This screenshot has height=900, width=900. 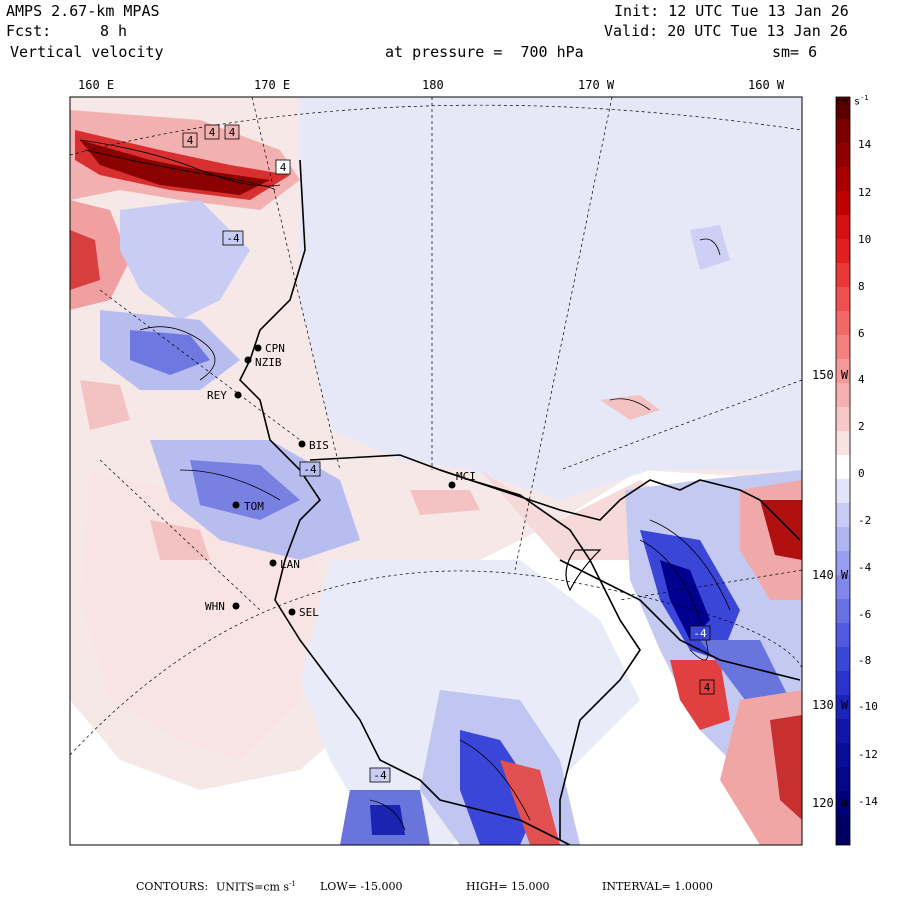 I want to click on stations: CPN NZIB REY BIS TOM LAN WHN SEL MCI, so click(x=340, y=480).